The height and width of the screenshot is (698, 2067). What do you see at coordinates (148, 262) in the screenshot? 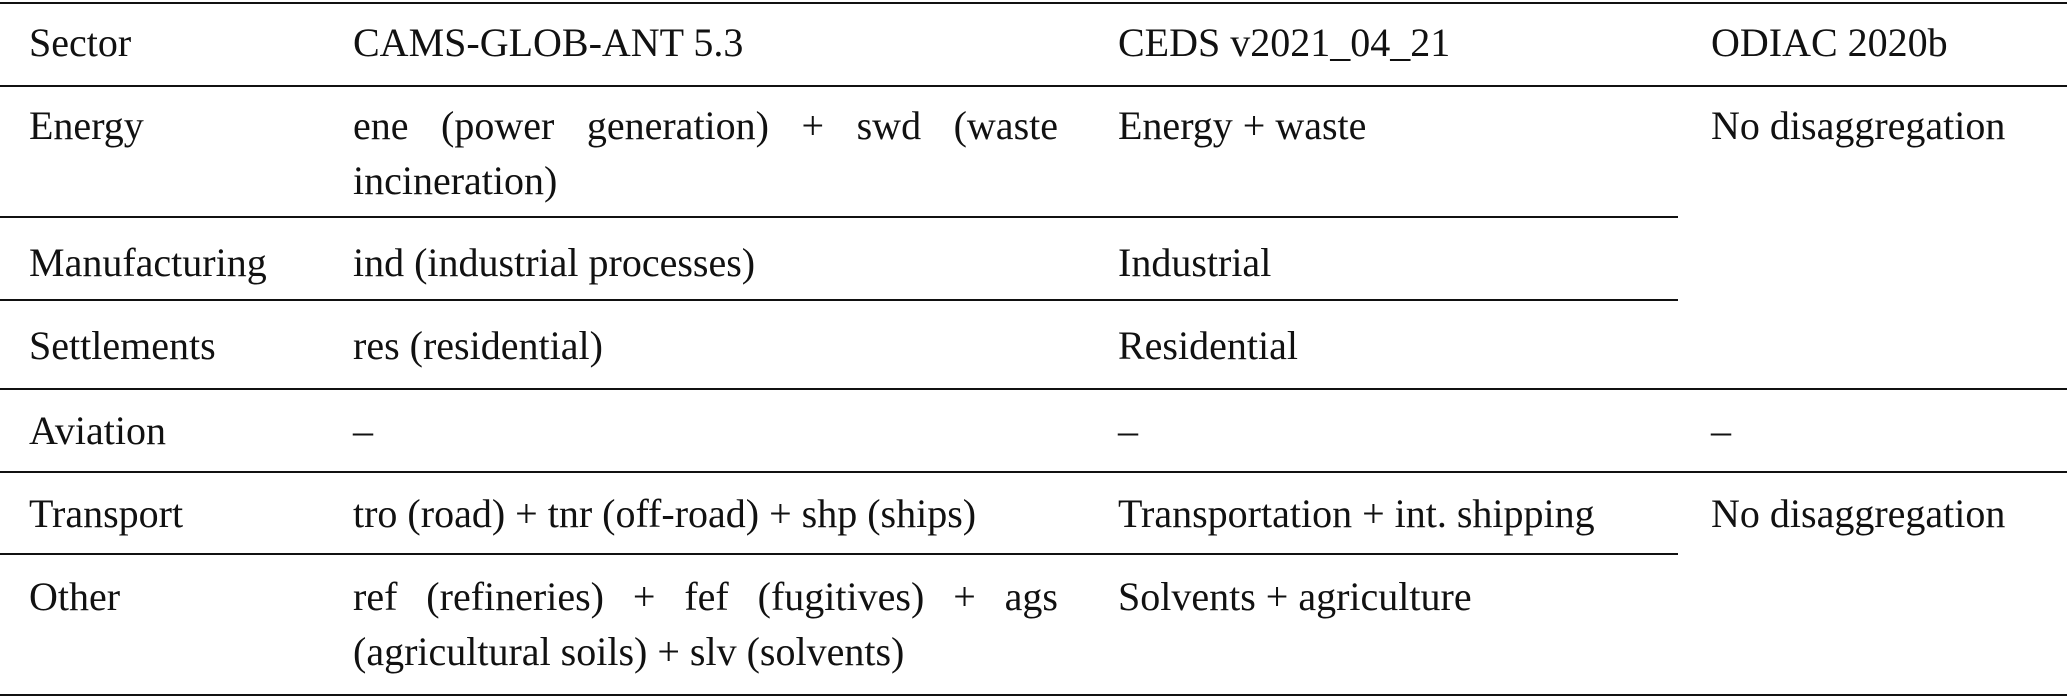
I see `cell: Manufacturing` at bounding box center [148, 262].